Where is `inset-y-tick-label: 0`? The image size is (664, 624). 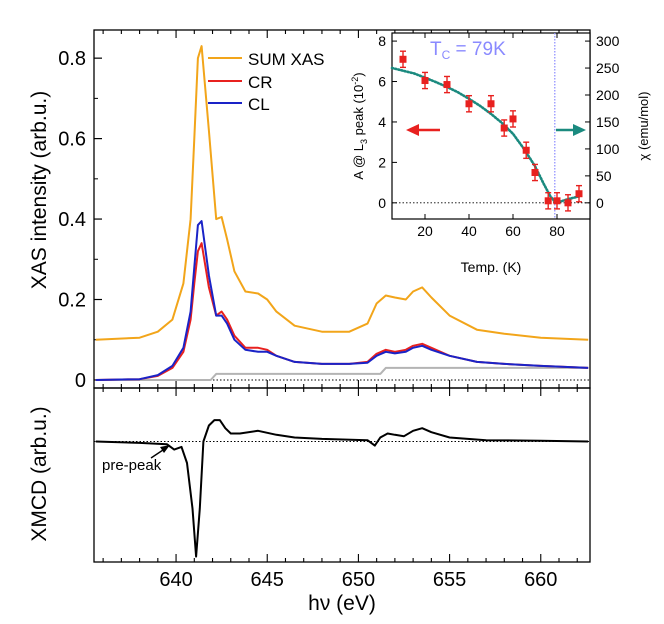
inset-y-tick-label: 0 is located at coordinates (382, 203).